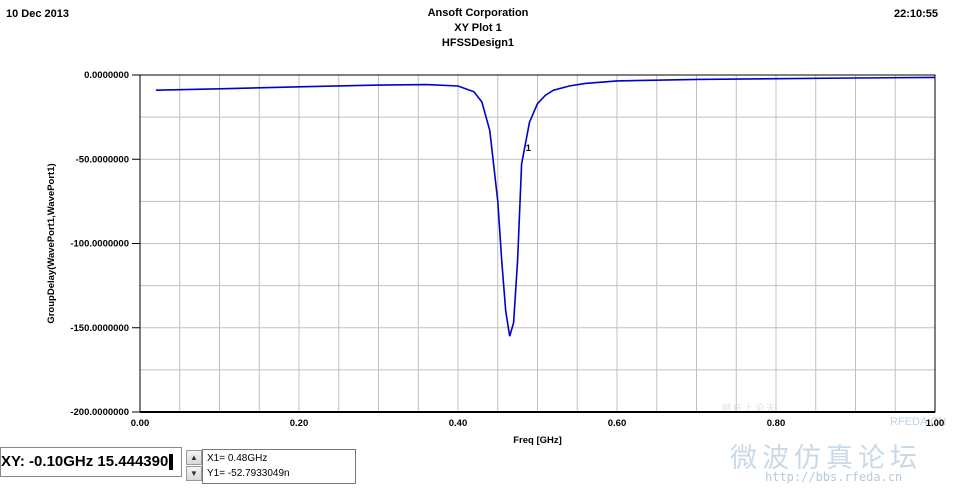 Image resolution: width=974 pixels, height=491 pixels. Describe the element at coordinates (106, 75) in the screenshot. I see `y-tick-label: 0.0000000` at that location.